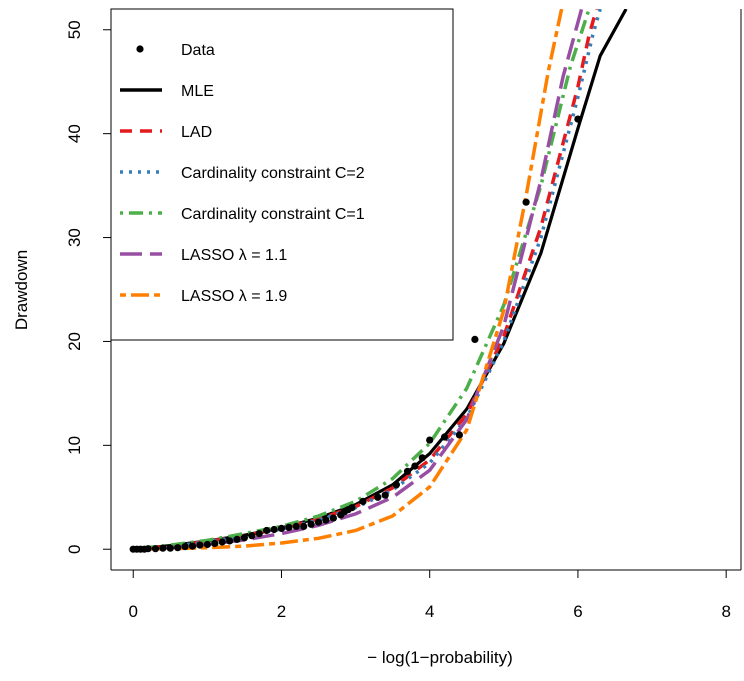 The width and height of the screenshot is (744, 681). What do you see at coordinates (430, 595) in the screenshot?
I see `x-axis: 0 2 4 6 8` at bounding box center [430, 595].